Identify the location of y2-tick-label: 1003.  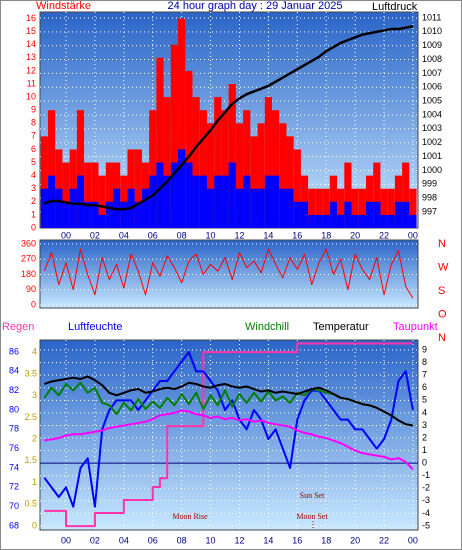
(432, 128).